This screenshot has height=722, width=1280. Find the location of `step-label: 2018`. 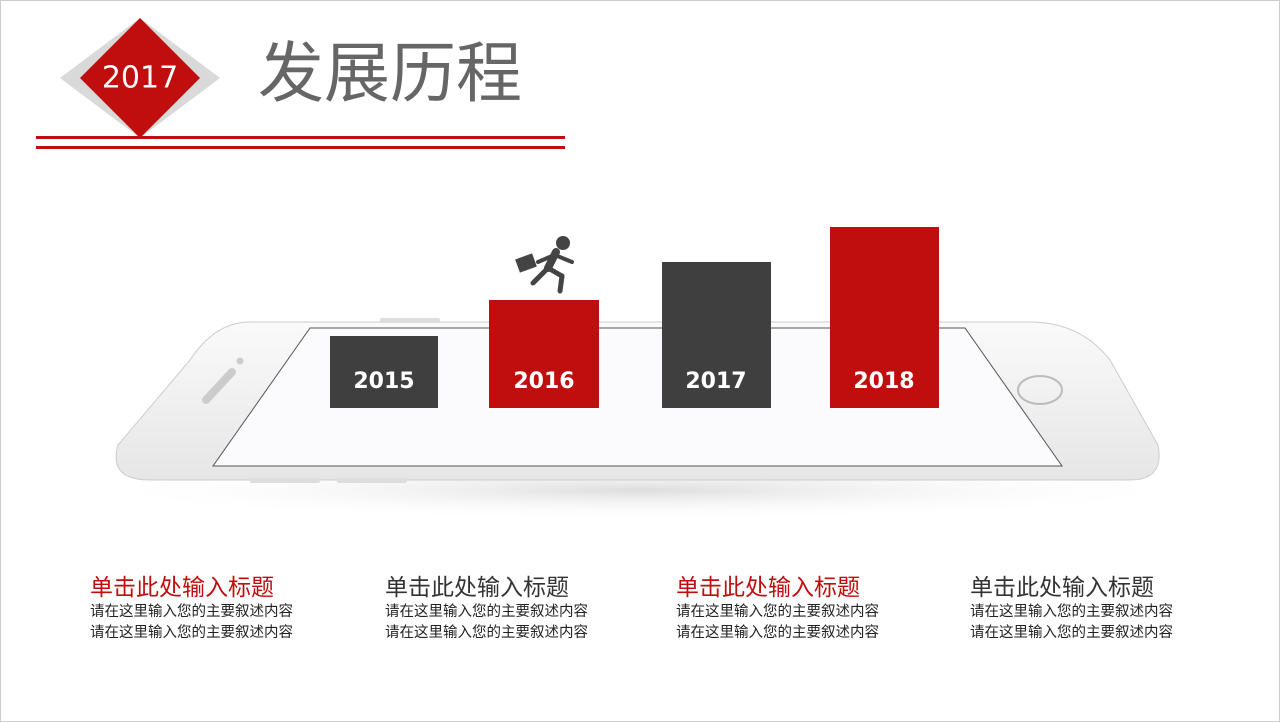

step-label: 2018 is located at coordinates (883, 381).